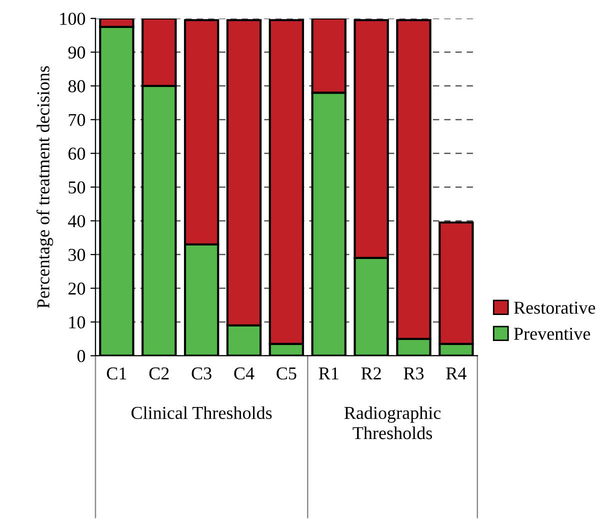 The image size is (616, 527). Describe the element at coordinates (392, 423) in the screenshot. I see `text: Radiographic Thresholds` at that location.